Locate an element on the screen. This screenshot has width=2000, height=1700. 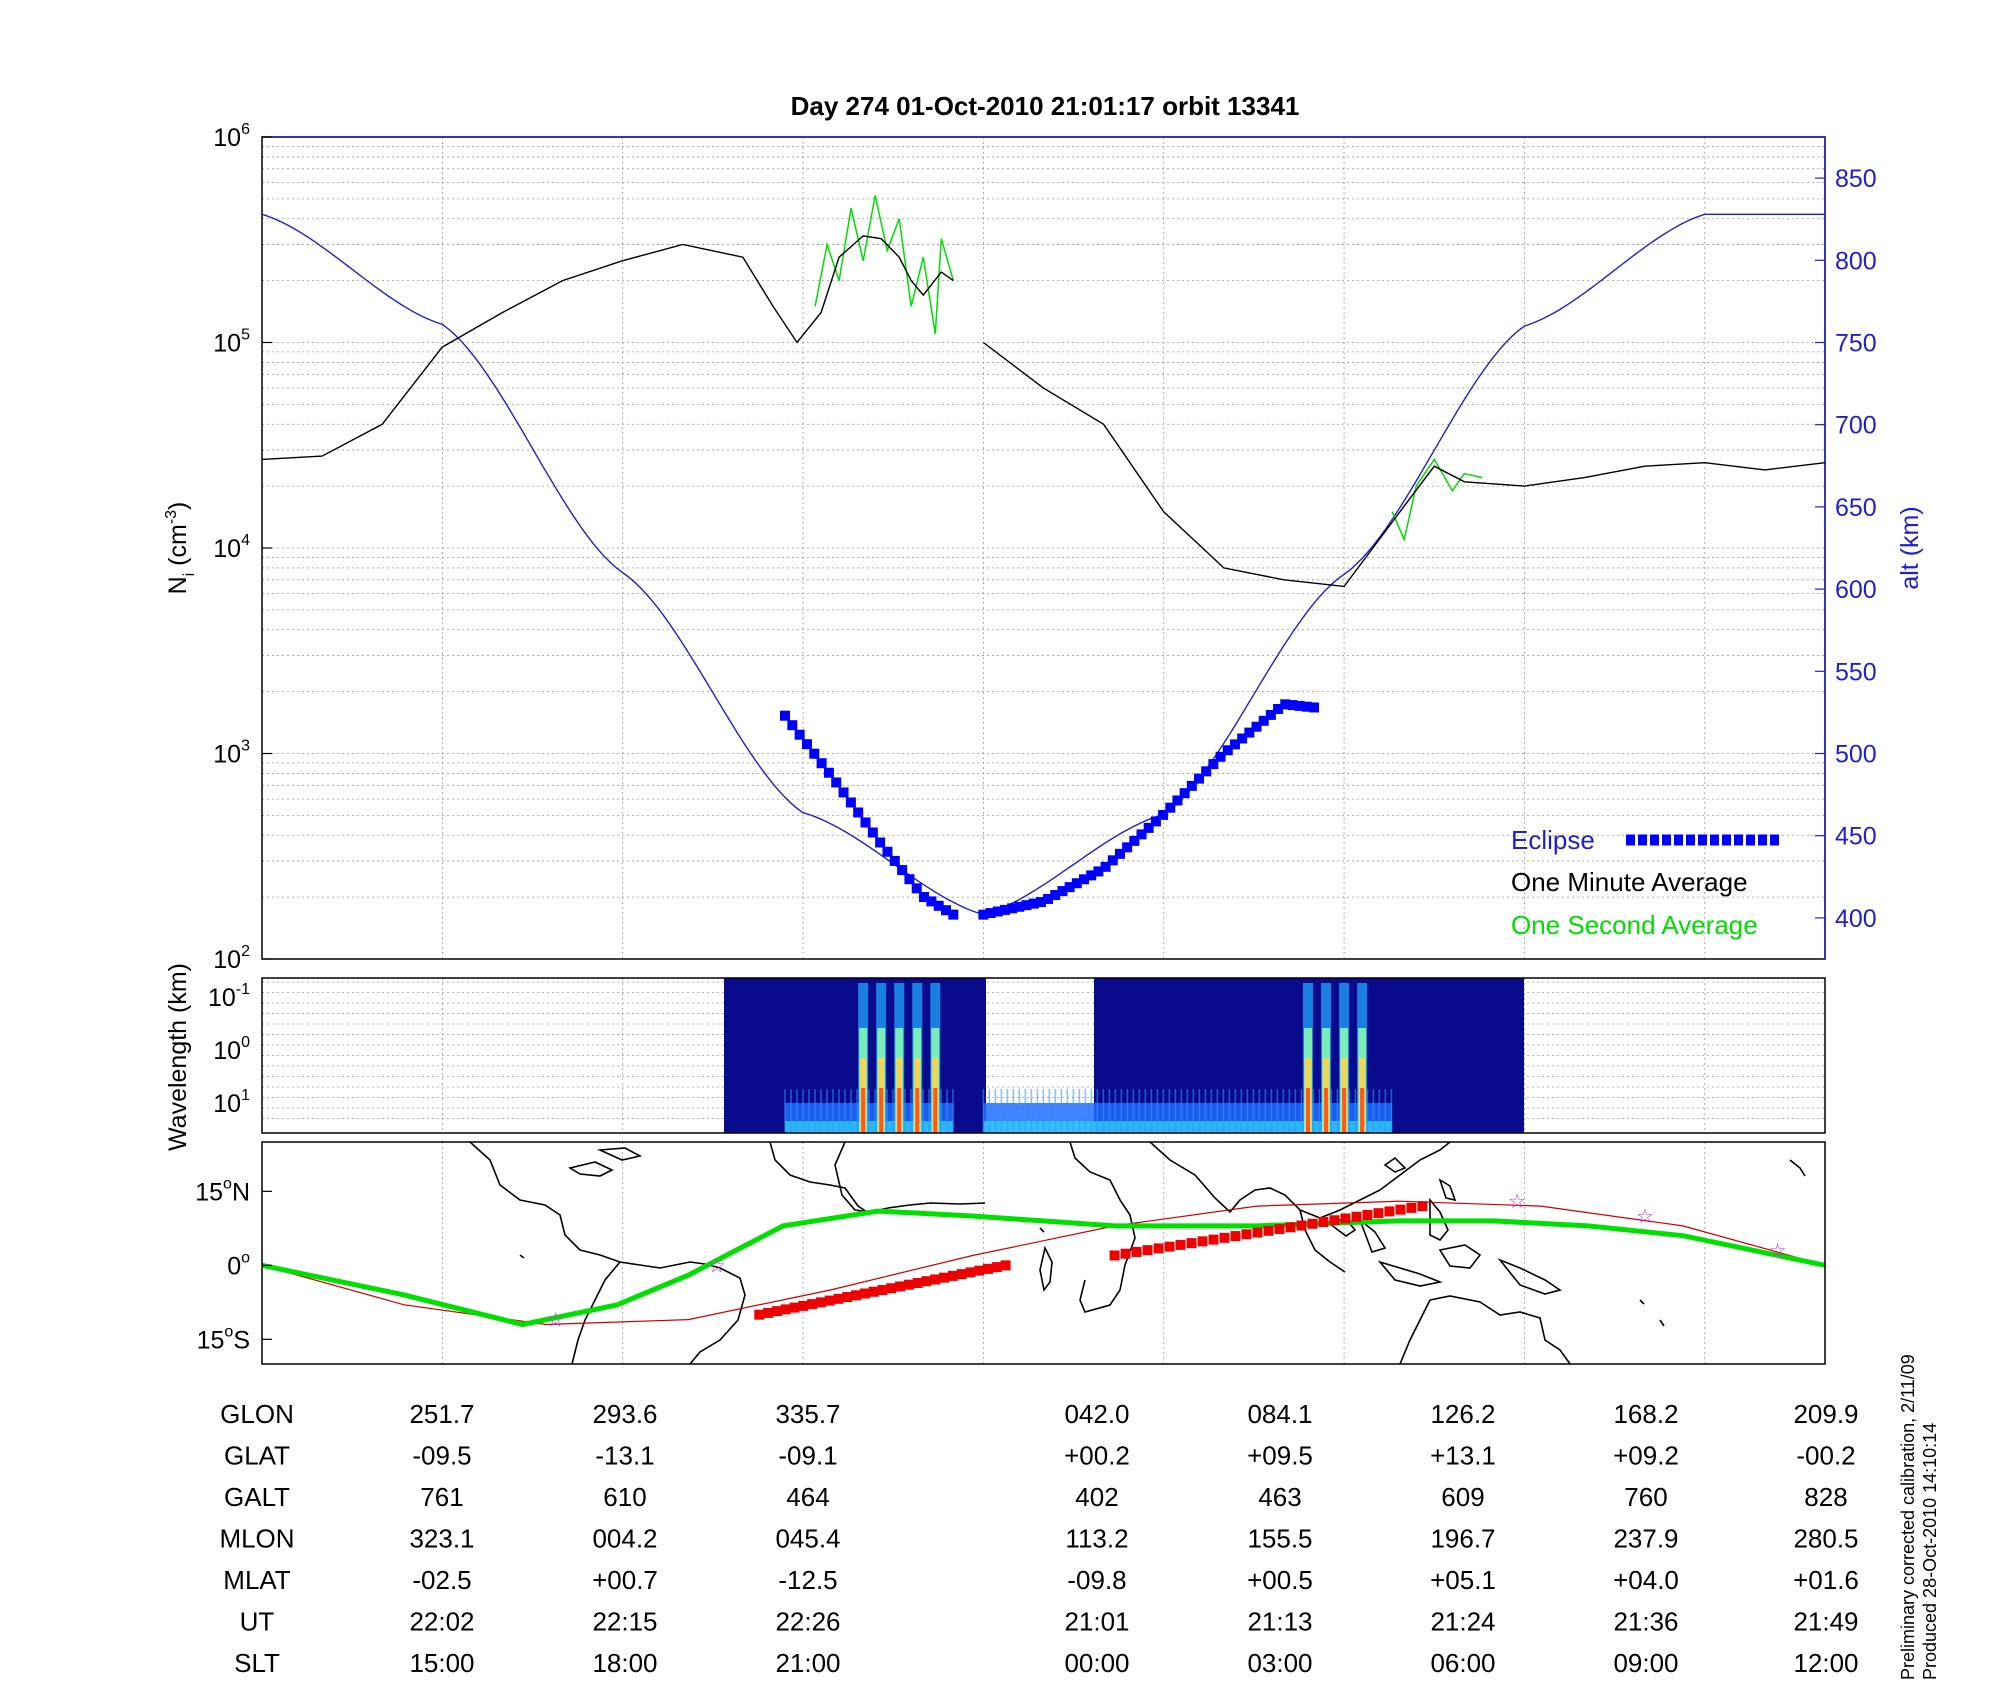
map-axes-box is located at coordinates (1043, 1253).